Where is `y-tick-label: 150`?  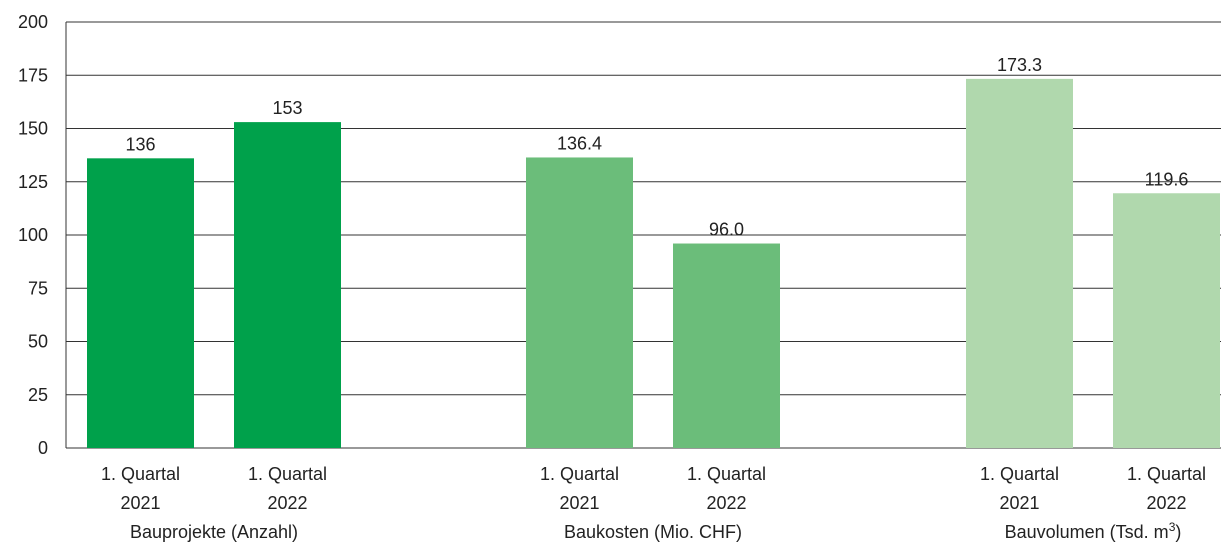
y-tick-label: 150 is located at coordinates (33, 129).